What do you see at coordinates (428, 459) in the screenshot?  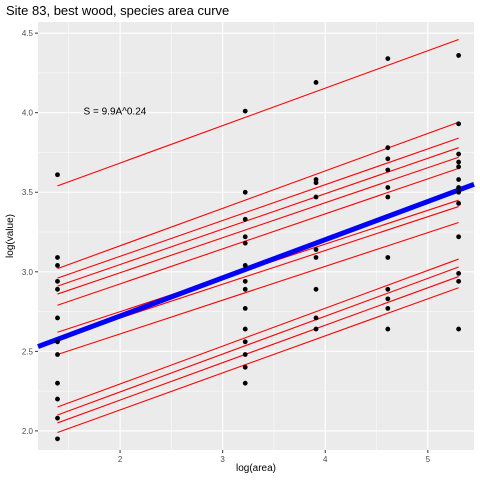 I see `x-tick-label: 5` at bounding box center [428, 459].